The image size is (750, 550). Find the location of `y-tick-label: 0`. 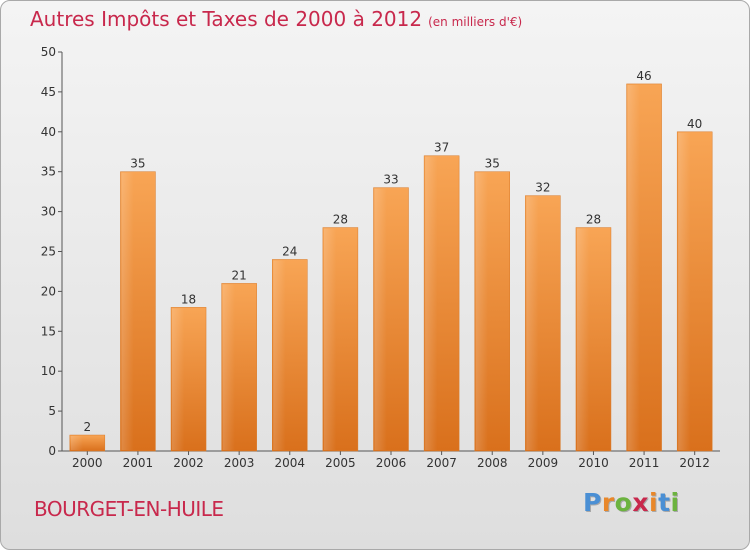

y-tick-label: 0 is located at coordinates (52, 451).